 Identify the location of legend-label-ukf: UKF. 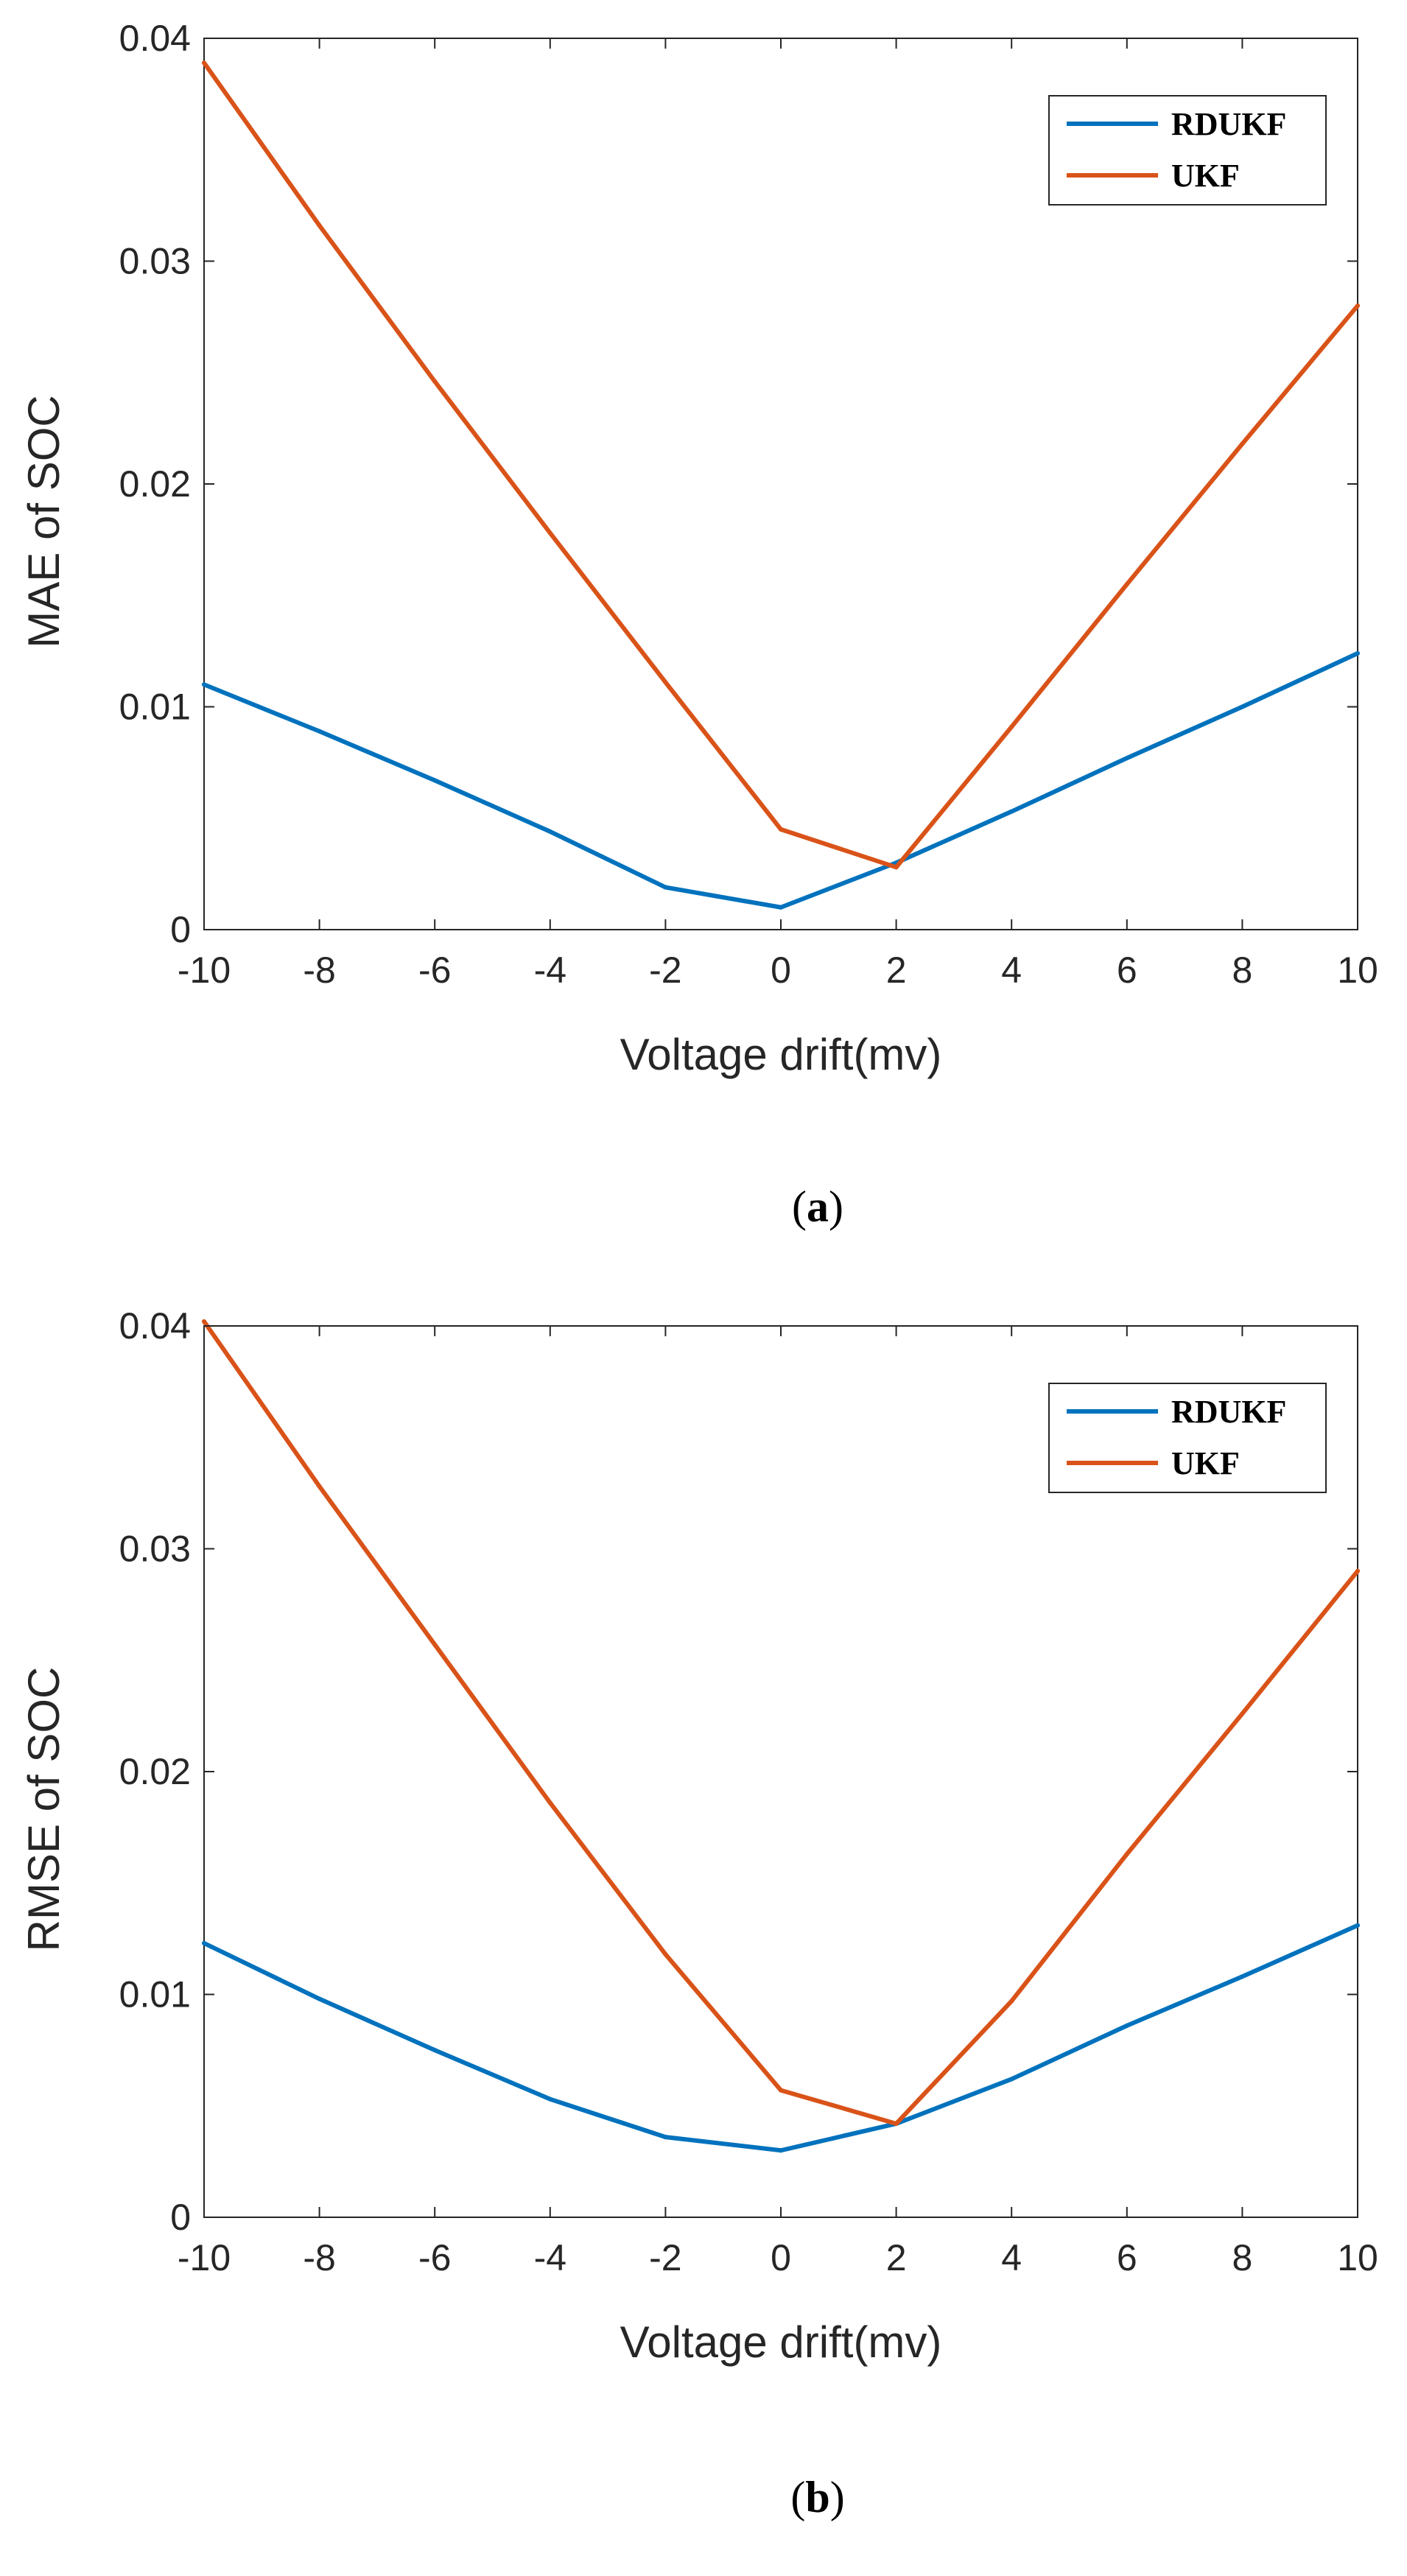
(1205, 1463).